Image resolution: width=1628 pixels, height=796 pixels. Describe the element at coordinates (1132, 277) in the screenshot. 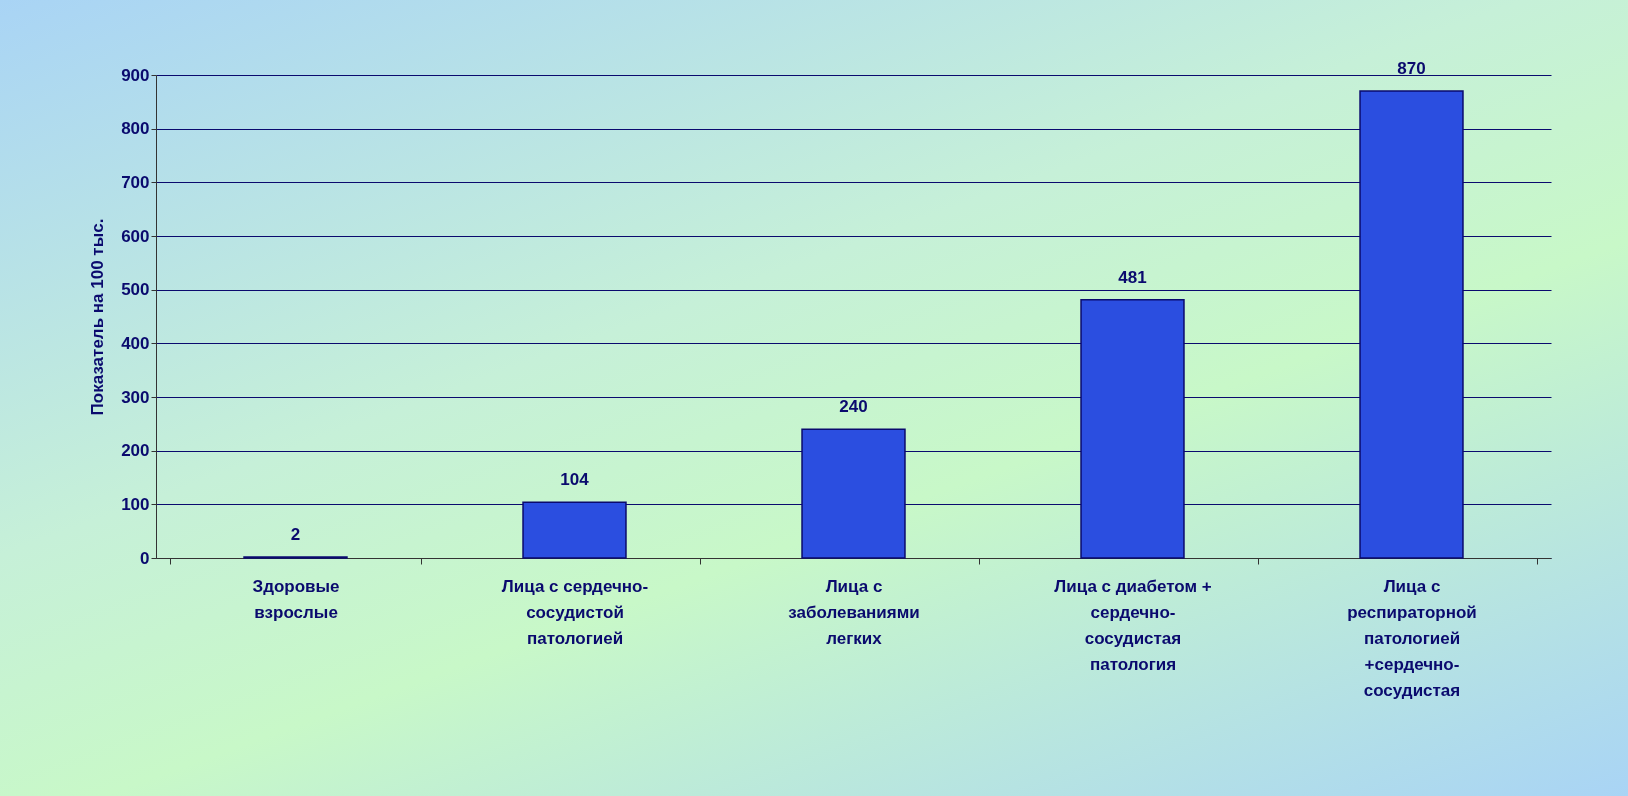

I see `data-label: 481` at that location.